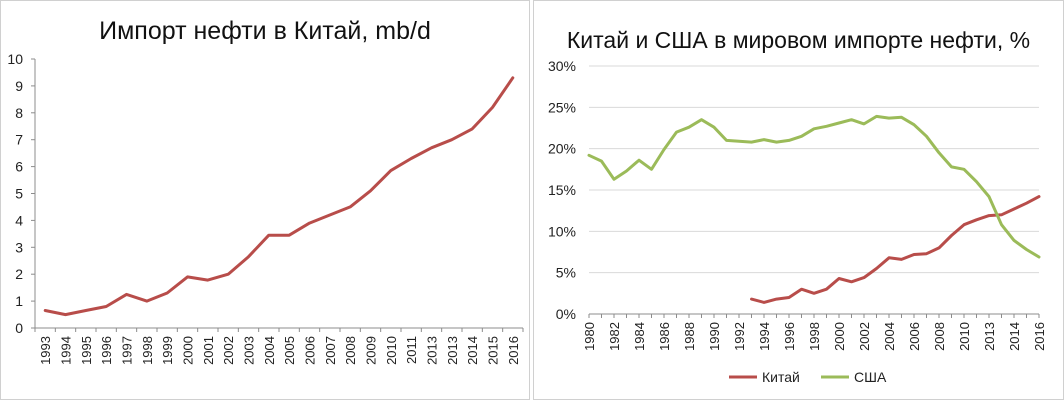 This screenshot has width=1064, height=400. I want to click on y-tick-label: 1, so click(19, 301).